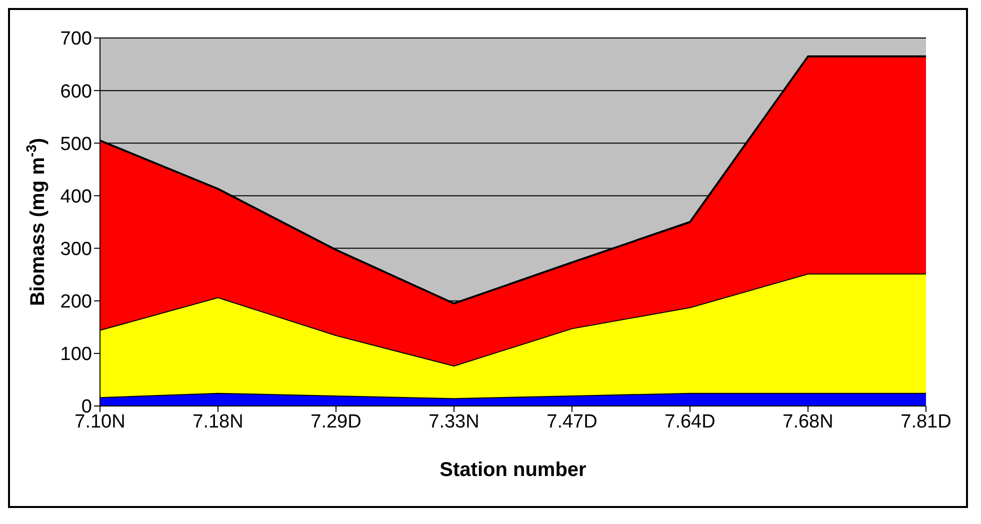  Describe the element at coordinates (76, 355) in the screenshot. I see `y-tick-label: 100` at that location.